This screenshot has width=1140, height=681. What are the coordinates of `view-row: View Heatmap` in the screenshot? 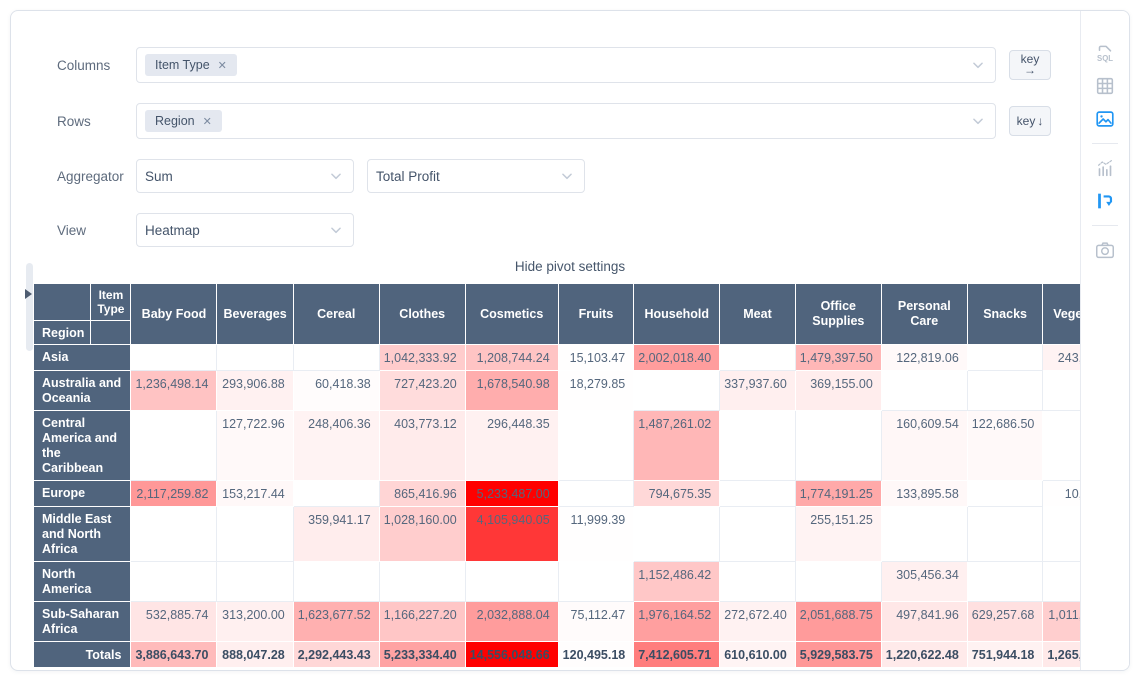 It's located at (554, 230).